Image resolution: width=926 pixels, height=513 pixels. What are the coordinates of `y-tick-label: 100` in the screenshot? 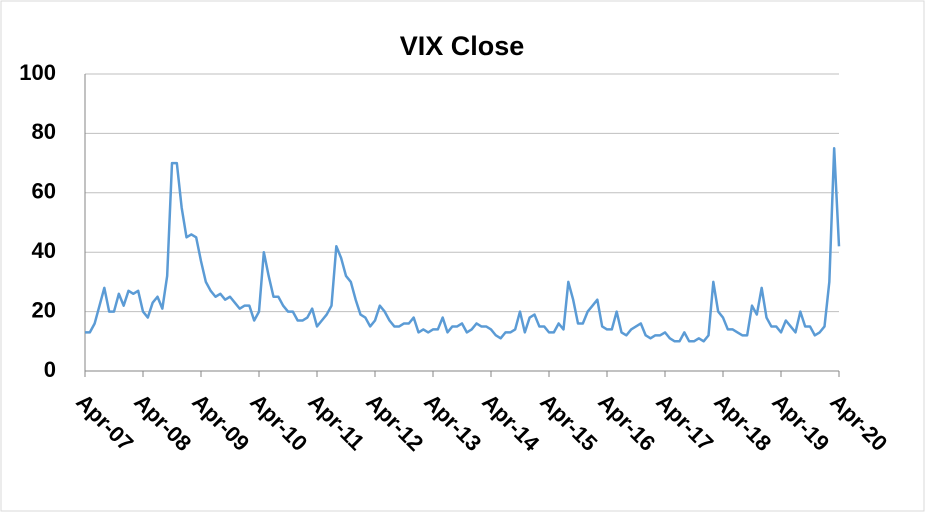 It's located at (37, 72).